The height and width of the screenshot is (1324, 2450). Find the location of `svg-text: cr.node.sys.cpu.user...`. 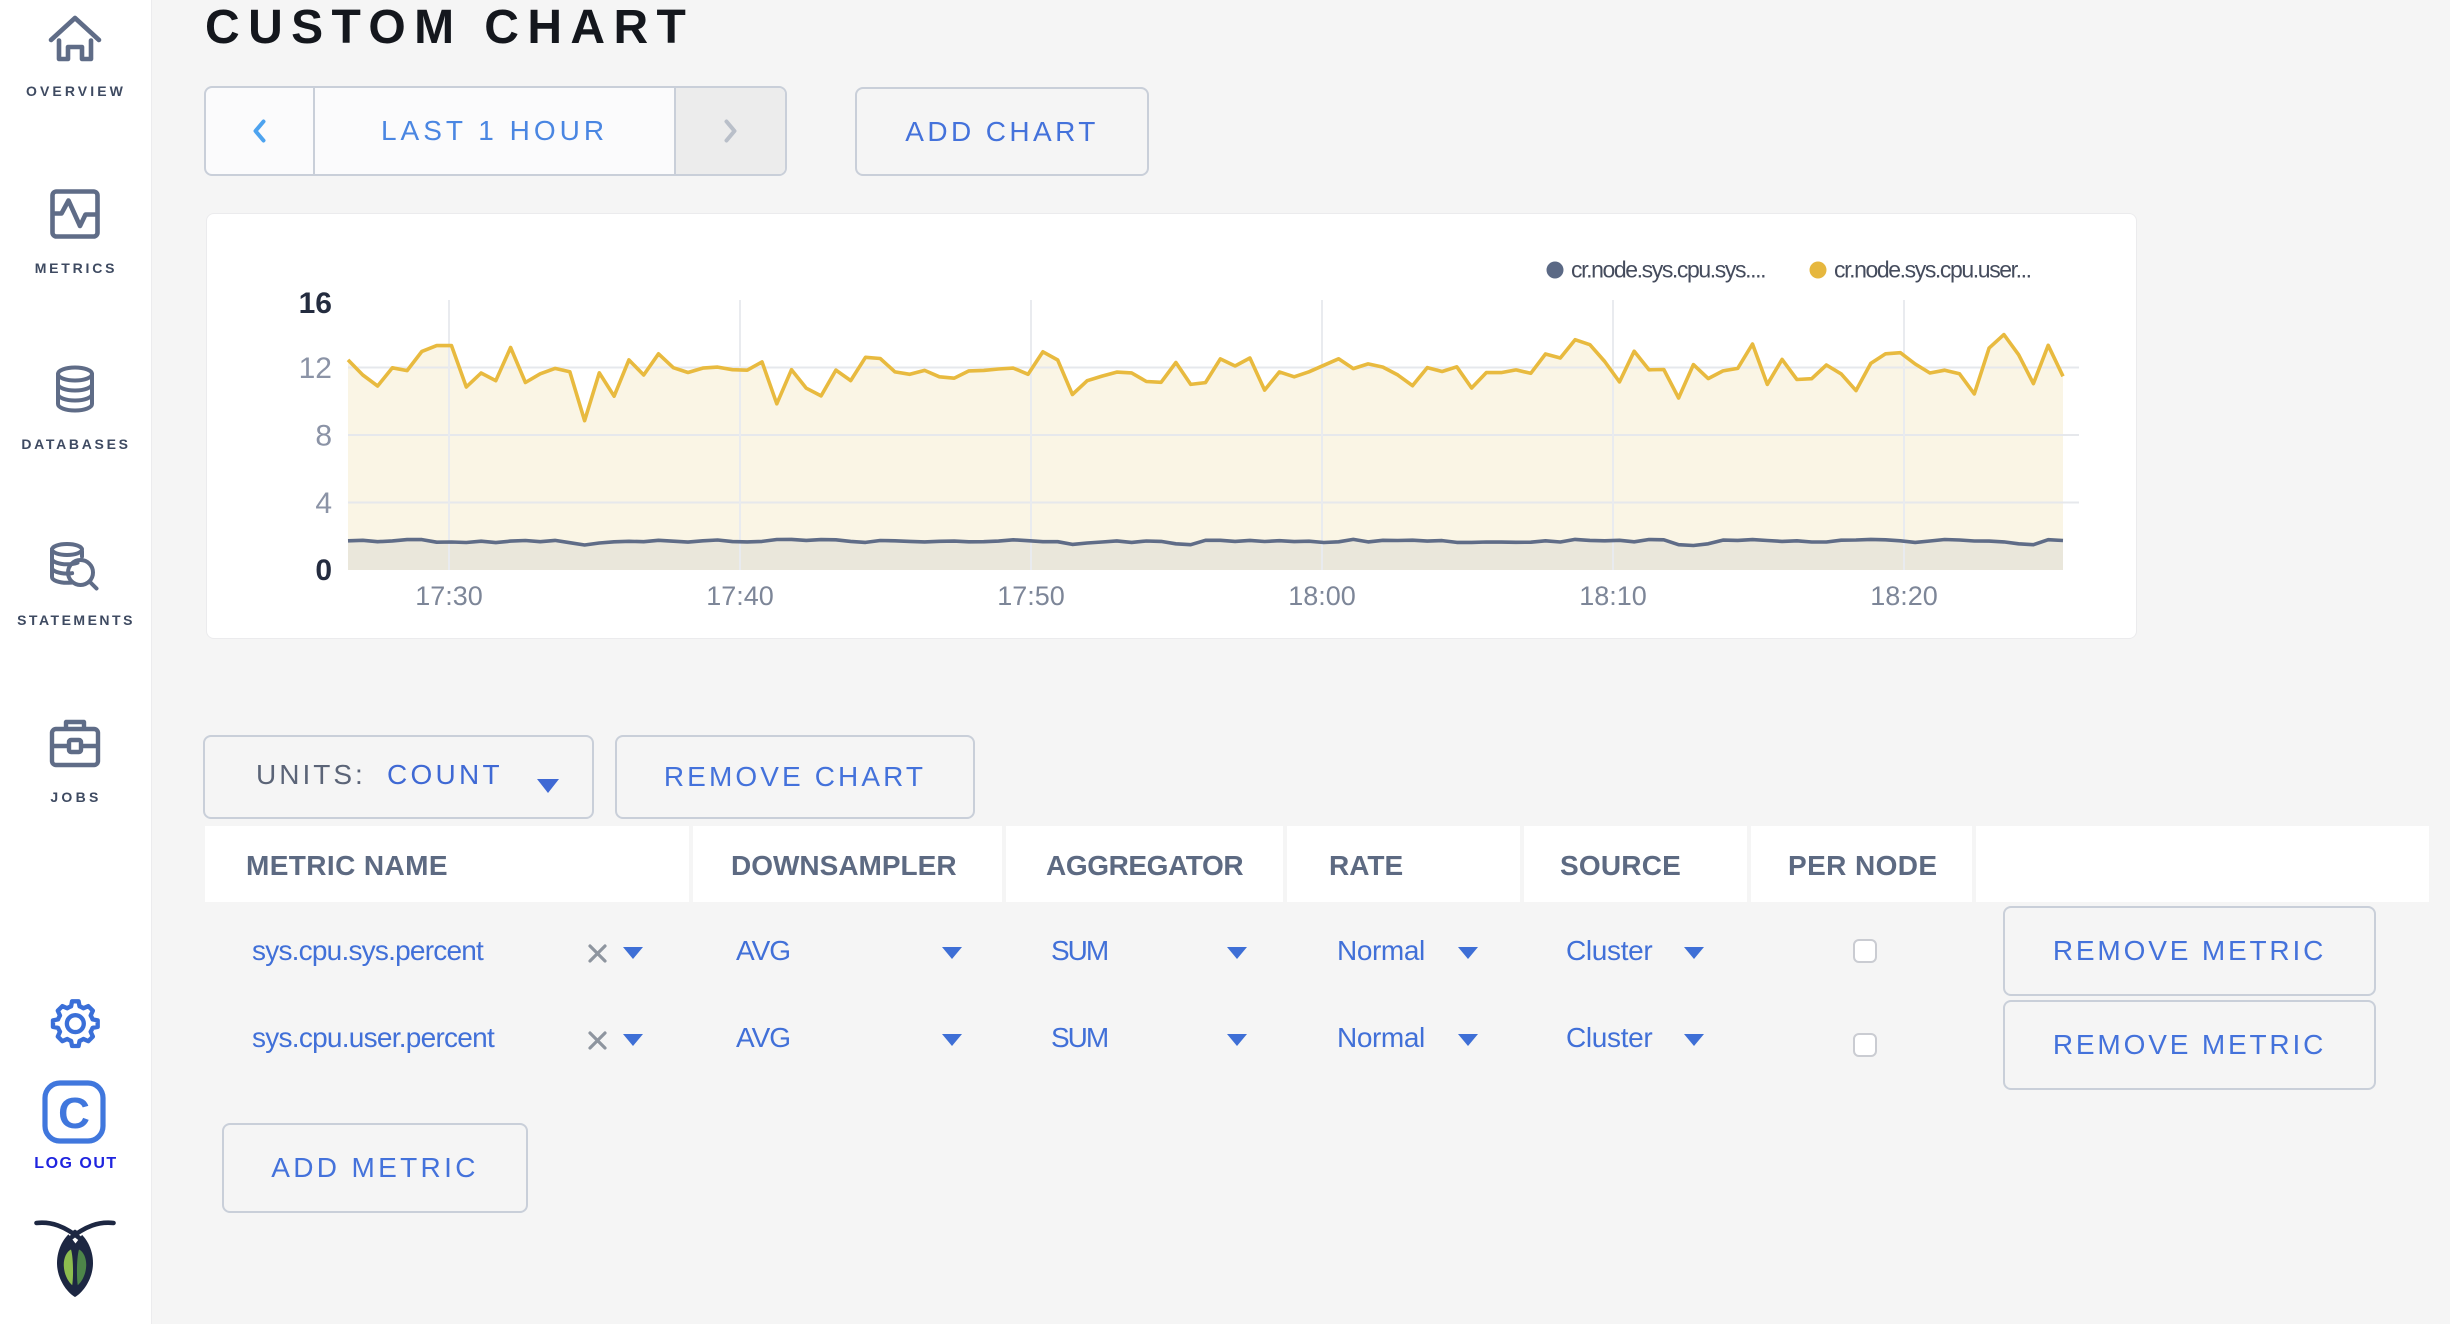

svg-text: cr.node.sys.cpu.user... is located at coordinates (1932, 270).